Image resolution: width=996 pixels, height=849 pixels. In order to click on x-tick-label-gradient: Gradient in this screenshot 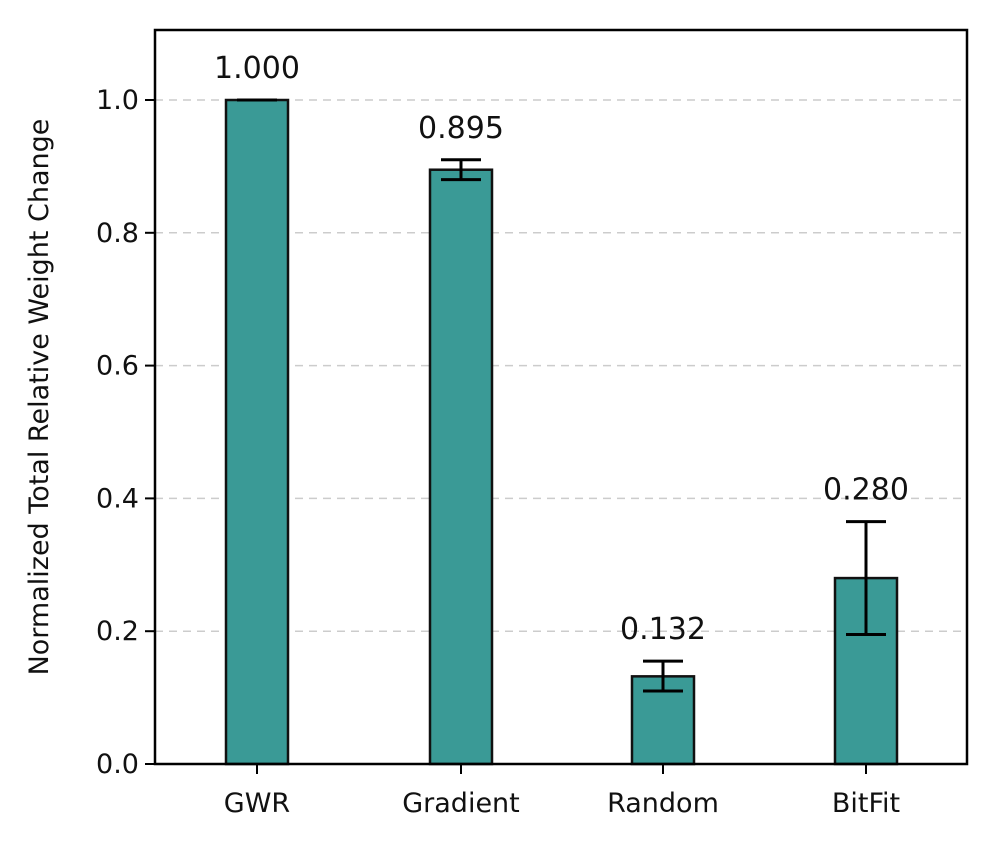, I will do `click(461, 803)`.